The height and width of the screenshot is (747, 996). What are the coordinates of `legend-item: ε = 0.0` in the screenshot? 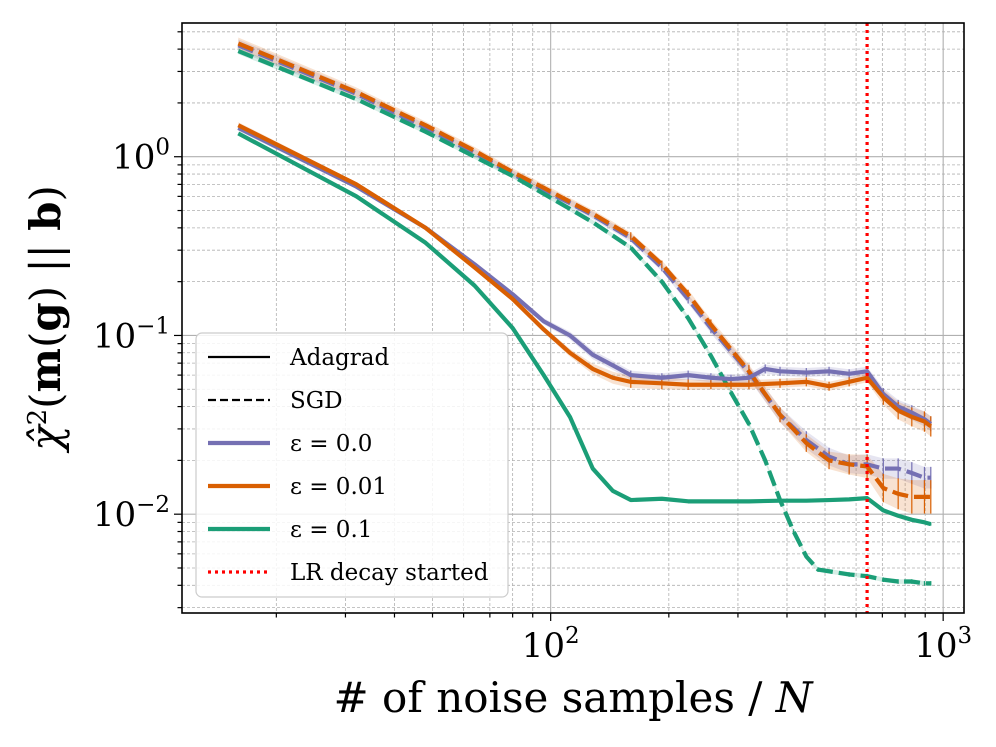 It's located at (290, 444).